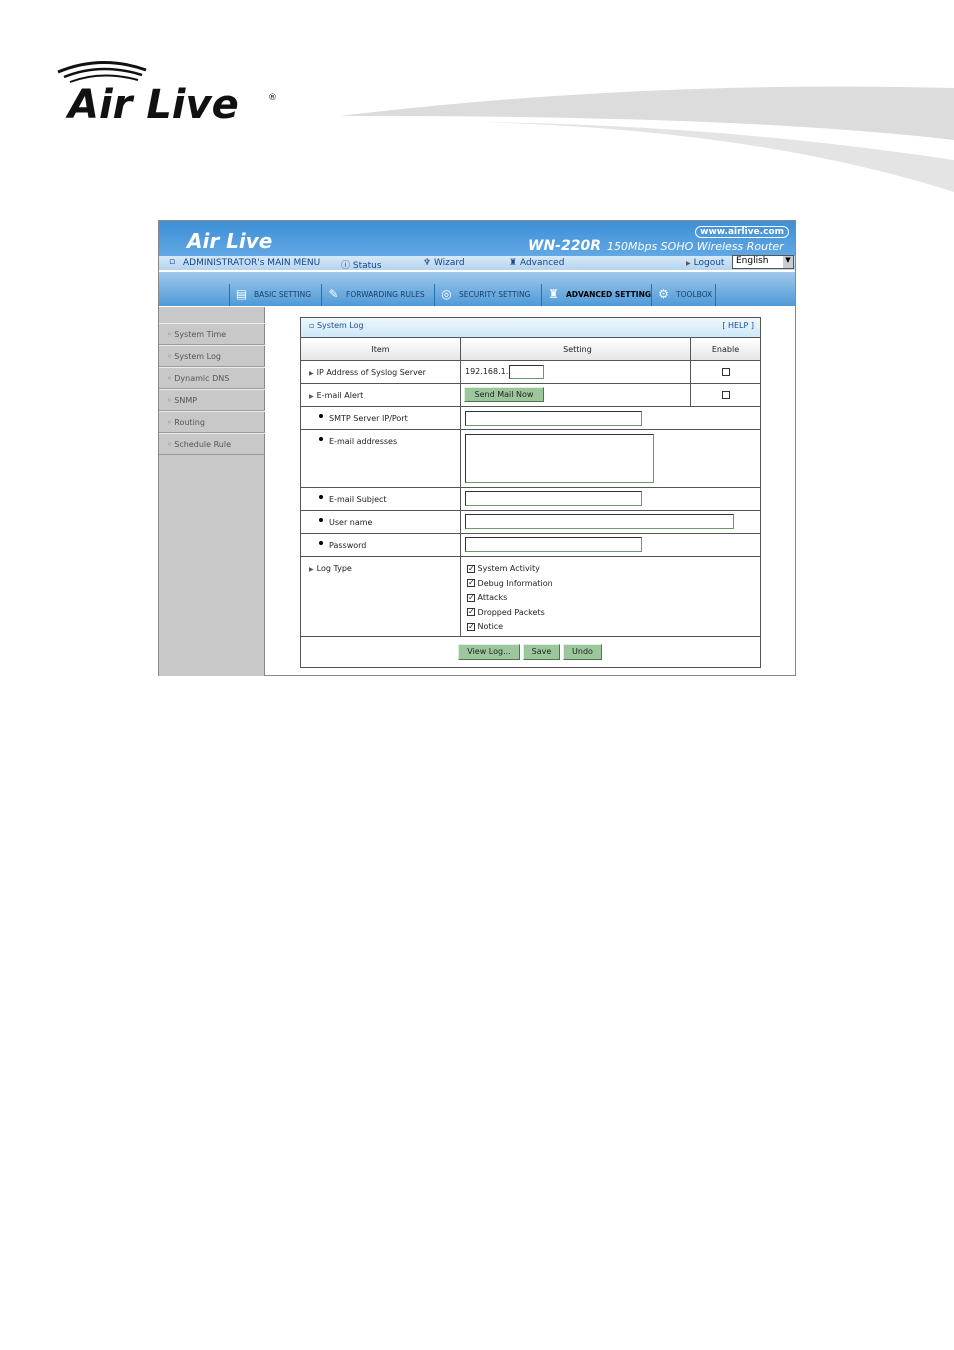 The height and width of the screenshot is (1350, 954). What do you see at coordinates (385, 294) in the screenshot?
I see `tab-label: FORWARDING RULES` at bounding box center [385, 294].